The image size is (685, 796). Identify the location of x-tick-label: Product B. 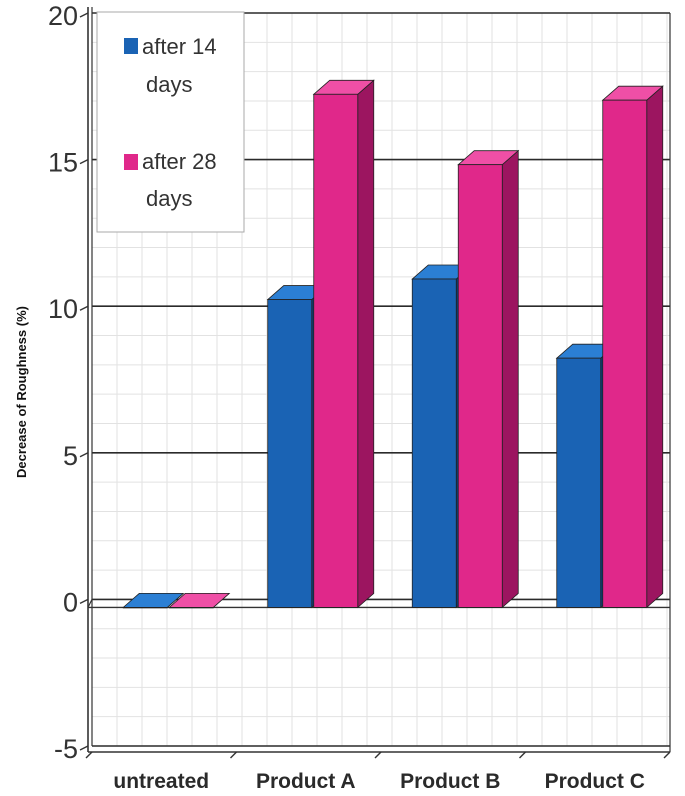
(450, 781).